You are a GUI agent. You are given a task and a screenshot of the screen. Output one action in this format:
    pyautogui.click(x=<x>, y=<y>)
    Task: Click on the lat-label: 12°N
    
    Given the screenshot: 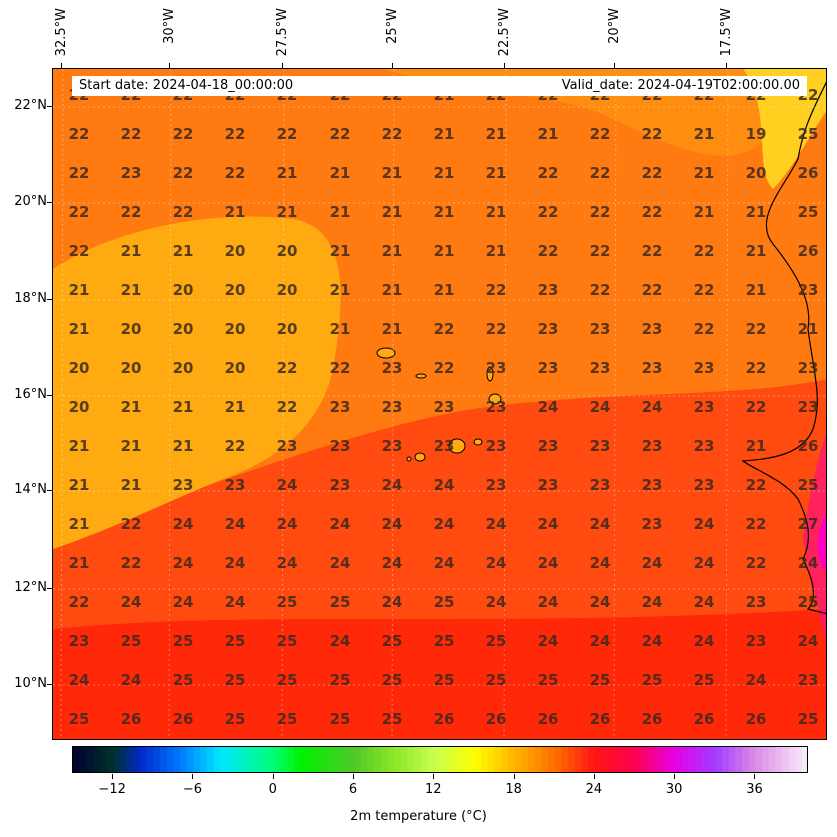 What is the action you would take?
    pyautogui.click(x=30, y=587)
    